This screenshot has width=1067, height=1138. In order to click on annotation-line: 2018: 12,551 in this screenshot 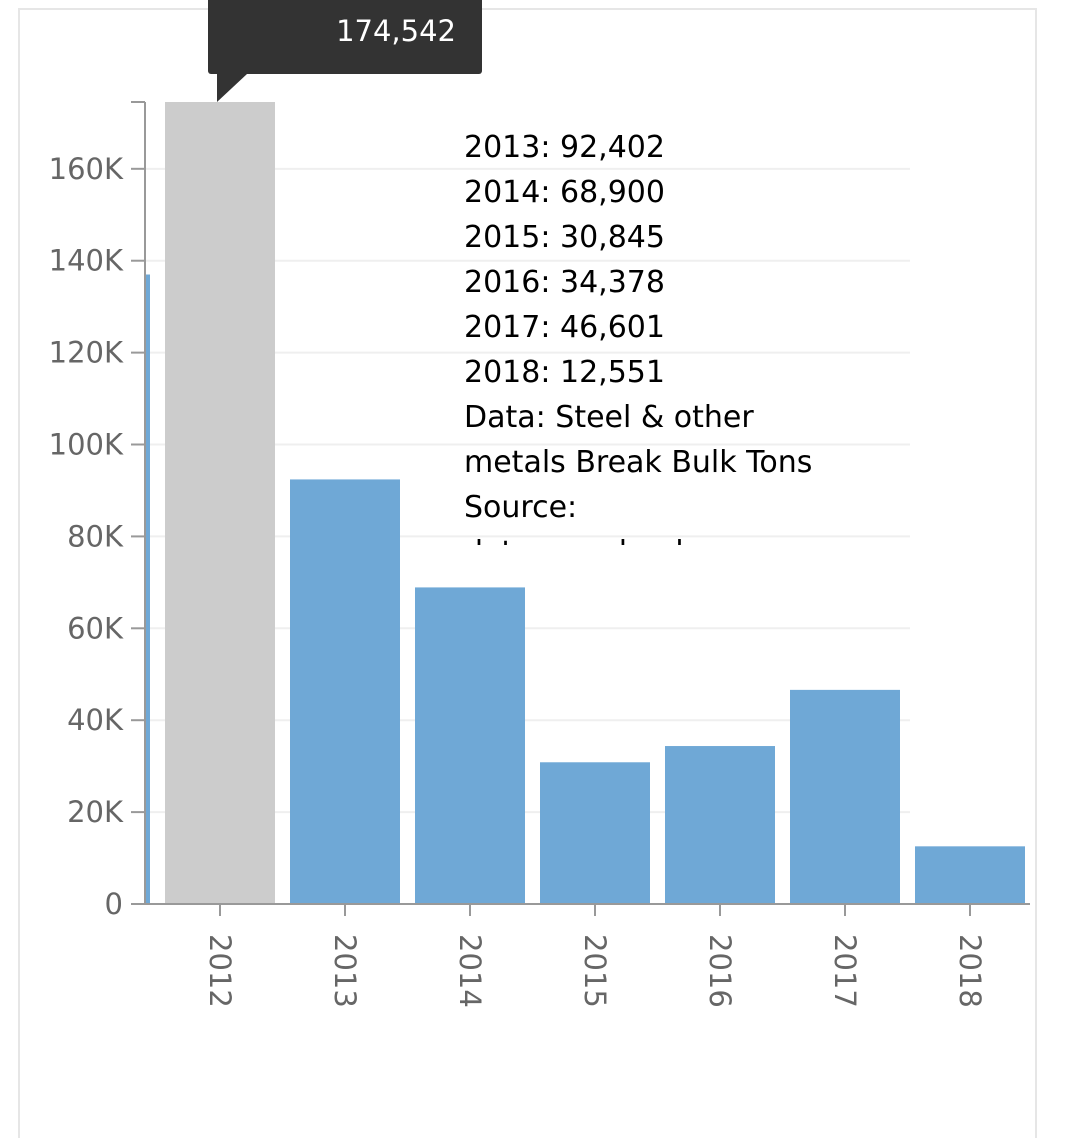, I will do `click(564, 372)`.